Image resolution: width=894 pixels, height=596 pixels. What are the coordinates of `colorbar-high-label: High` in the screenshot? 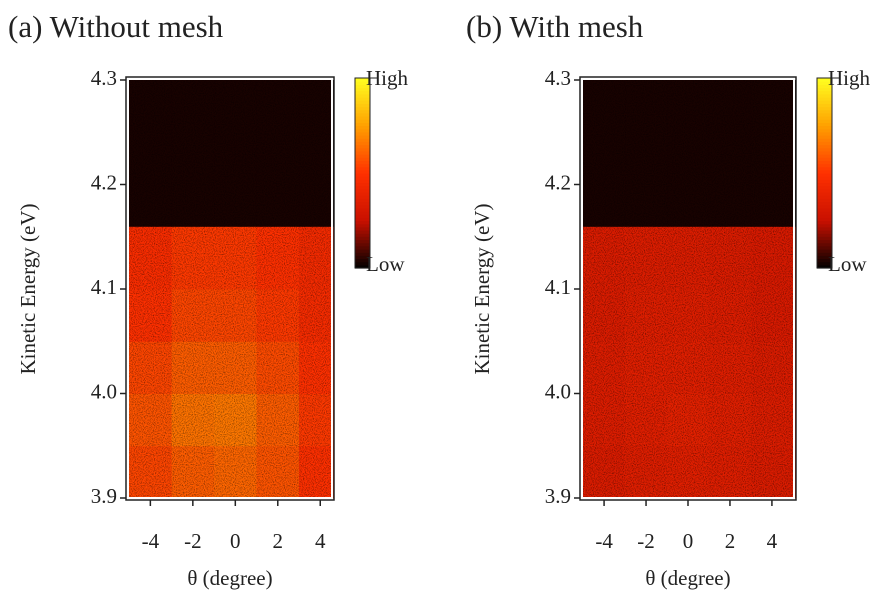 It's located at (387, 78).